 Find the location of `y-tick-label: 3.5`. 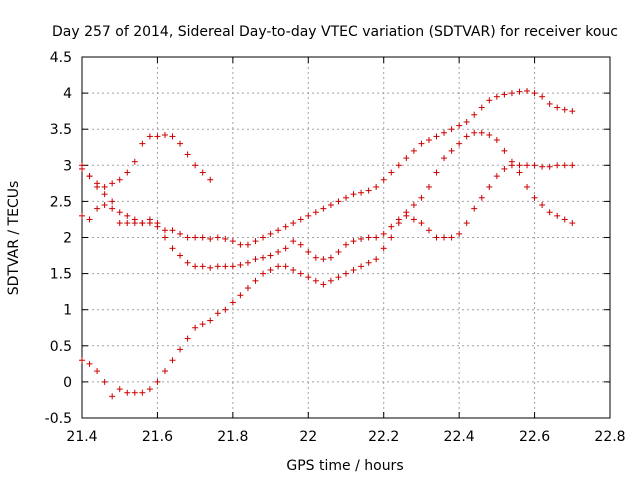

y-tick-label: 3.5 is located at coordinates (61, 130).